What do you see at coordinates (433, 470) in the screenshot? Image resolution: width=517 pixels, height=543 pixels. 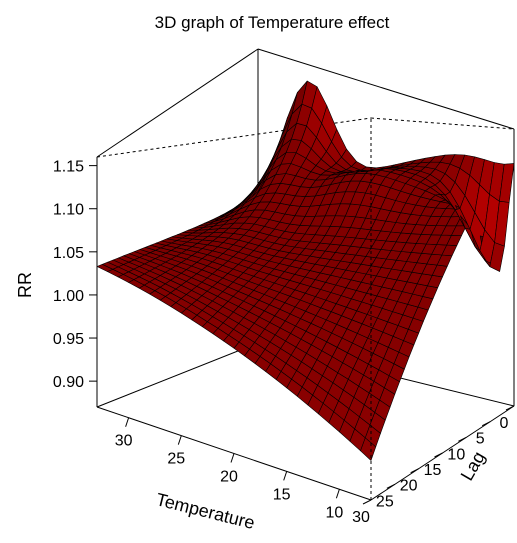 I see `y-tick-label: 15` at bounding box center [433, 470].